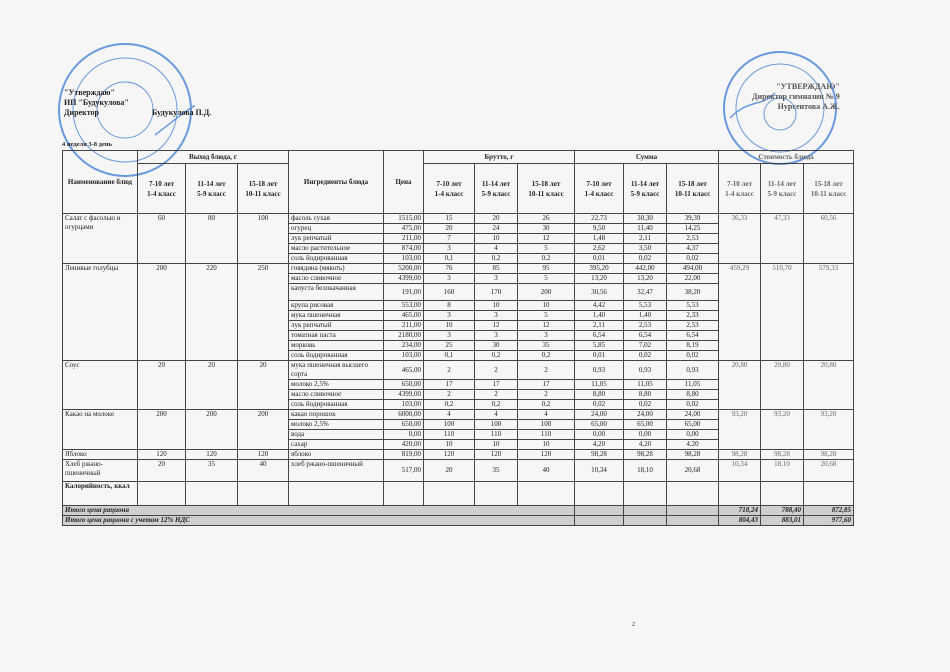 This screenshot has height=672, width=950. I want to click on total-label: Итого цена рациона с учетом 12% НДС, so click(318, 520).